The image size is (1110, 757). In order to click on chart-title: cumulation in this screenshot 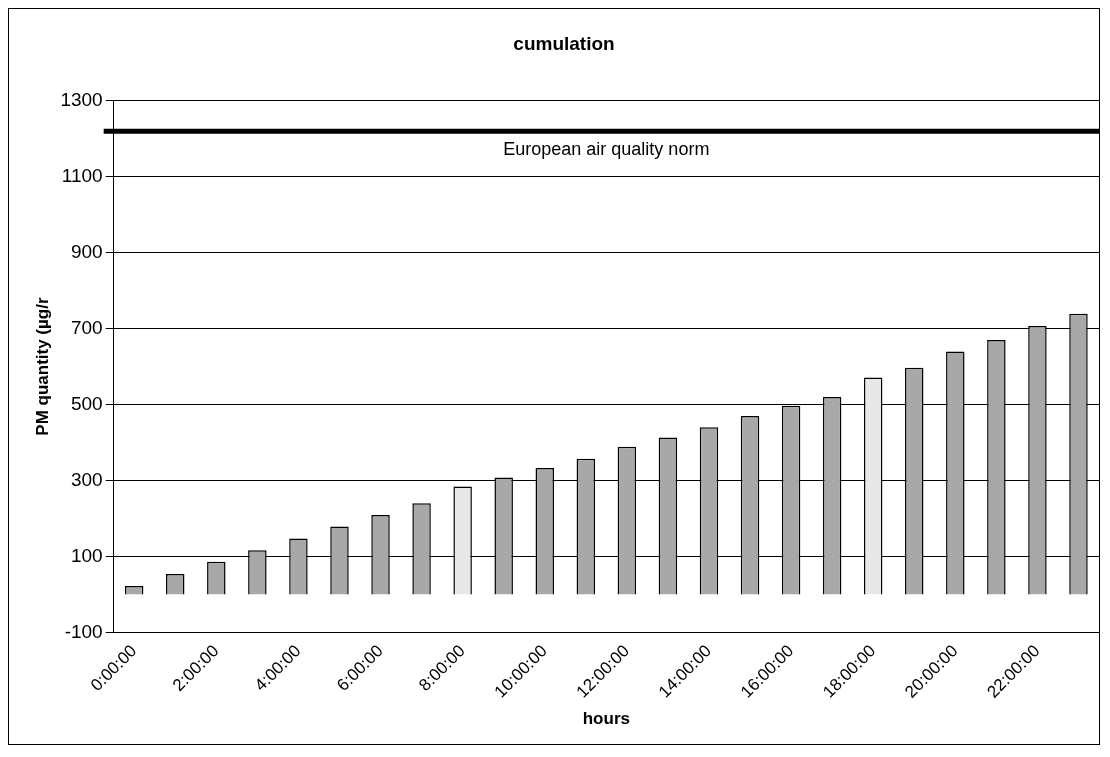, I will do `click(564, 43)`.